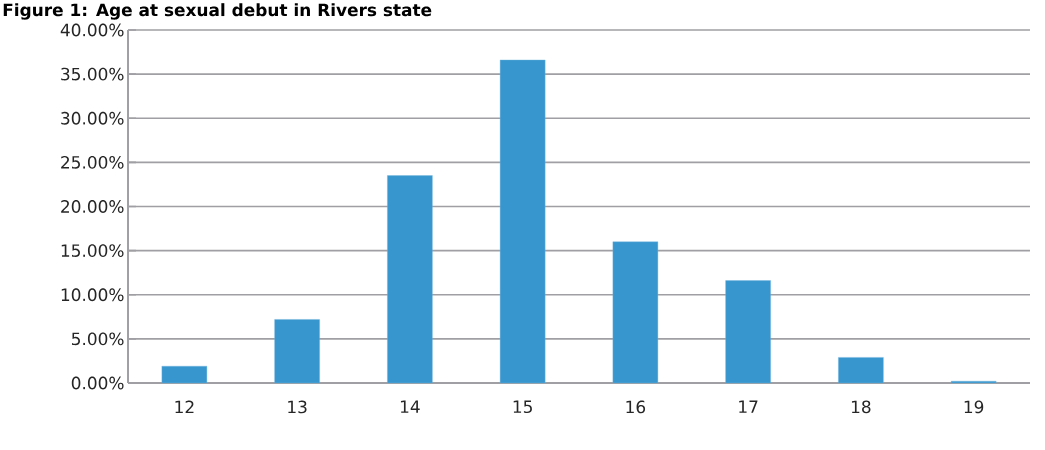  I want to click on y-tick-label: 40.00%, so click(92, 30).